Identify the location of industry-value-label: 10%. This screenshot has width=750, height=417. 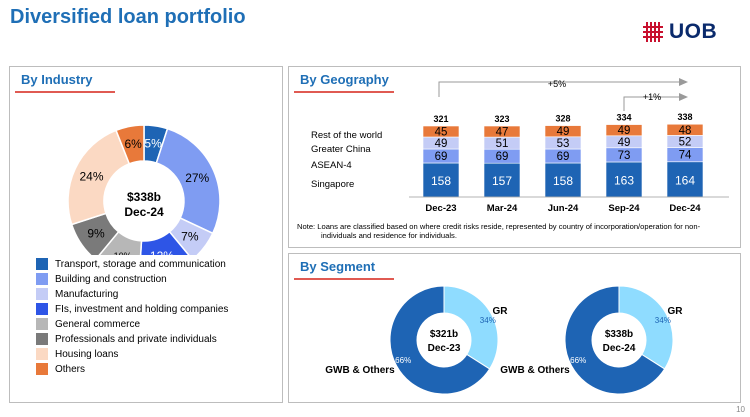
(123, 253).